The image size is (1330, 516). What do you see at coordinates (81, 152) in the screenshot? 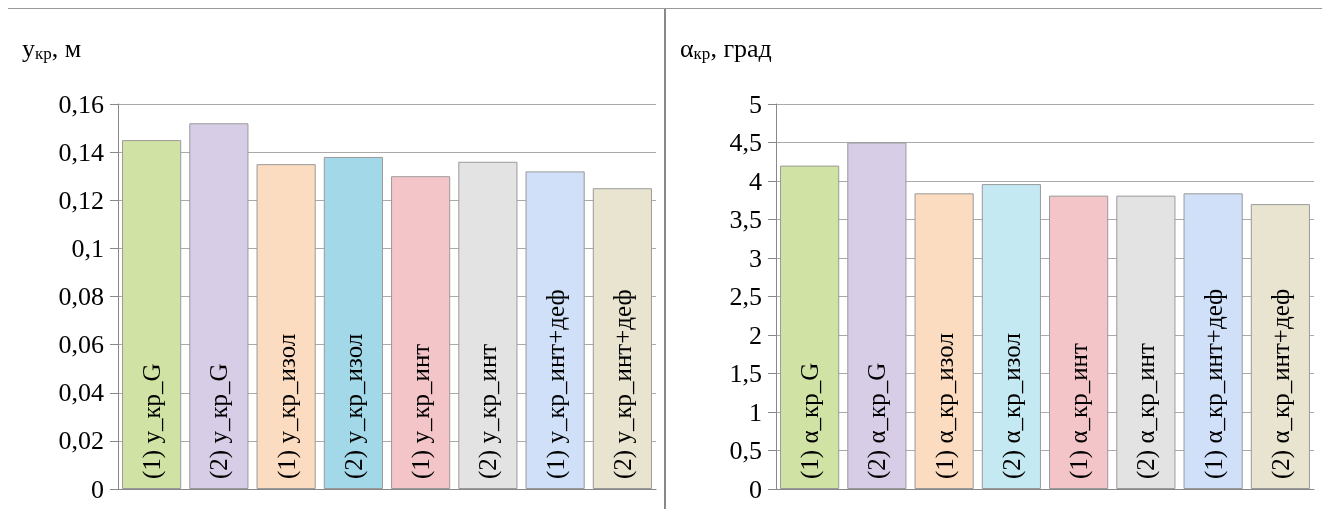
I see `y-tick-label: 0,14` at bounding box center [81, 152].